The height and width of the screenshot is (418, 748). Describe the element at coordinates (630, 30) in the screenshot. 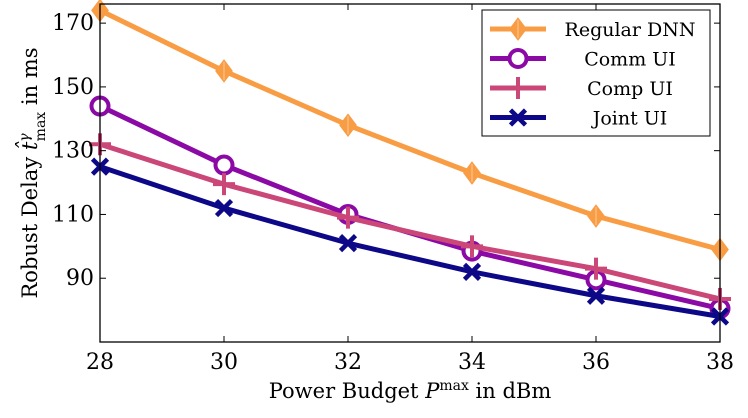

I see `legend-label: Regular DNN` at that location.